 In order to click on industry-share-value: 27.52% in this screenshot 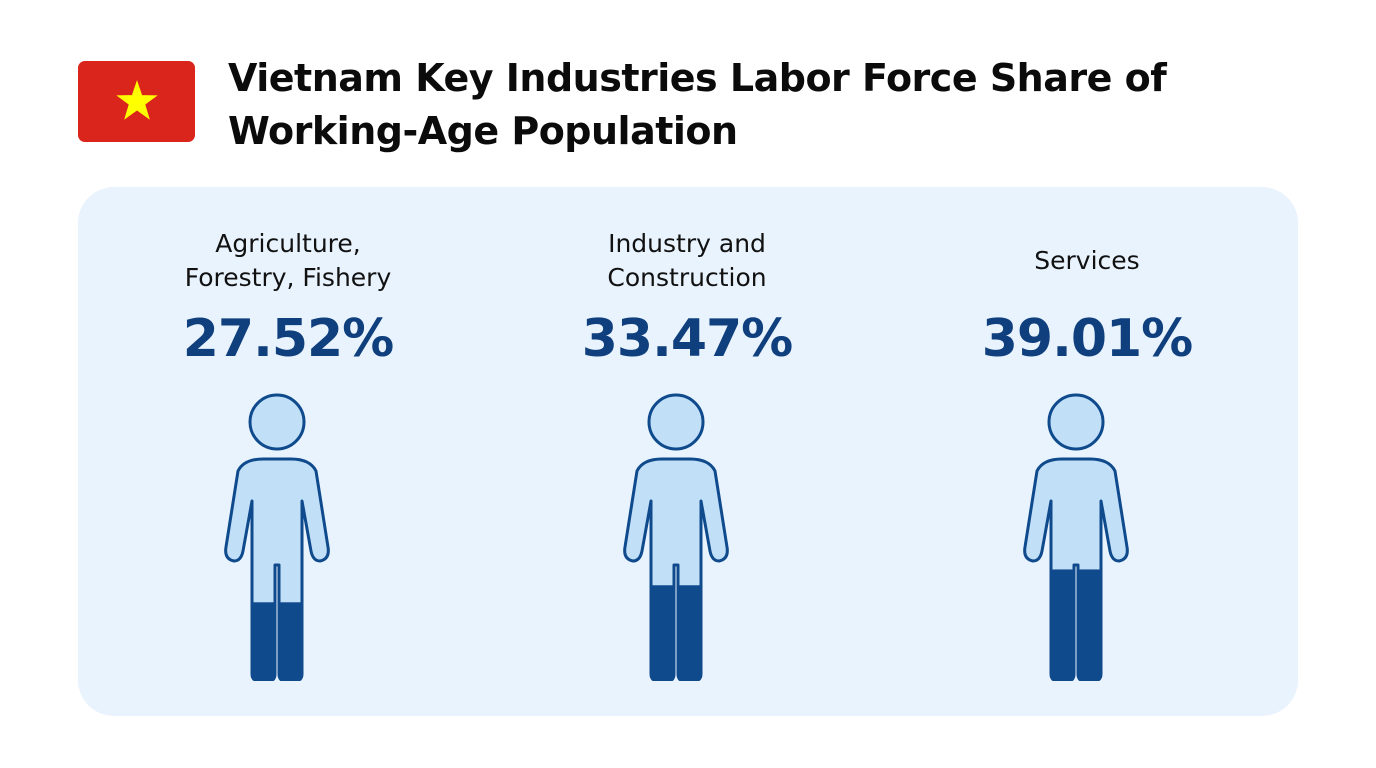, I will do `click(288, 339)`.